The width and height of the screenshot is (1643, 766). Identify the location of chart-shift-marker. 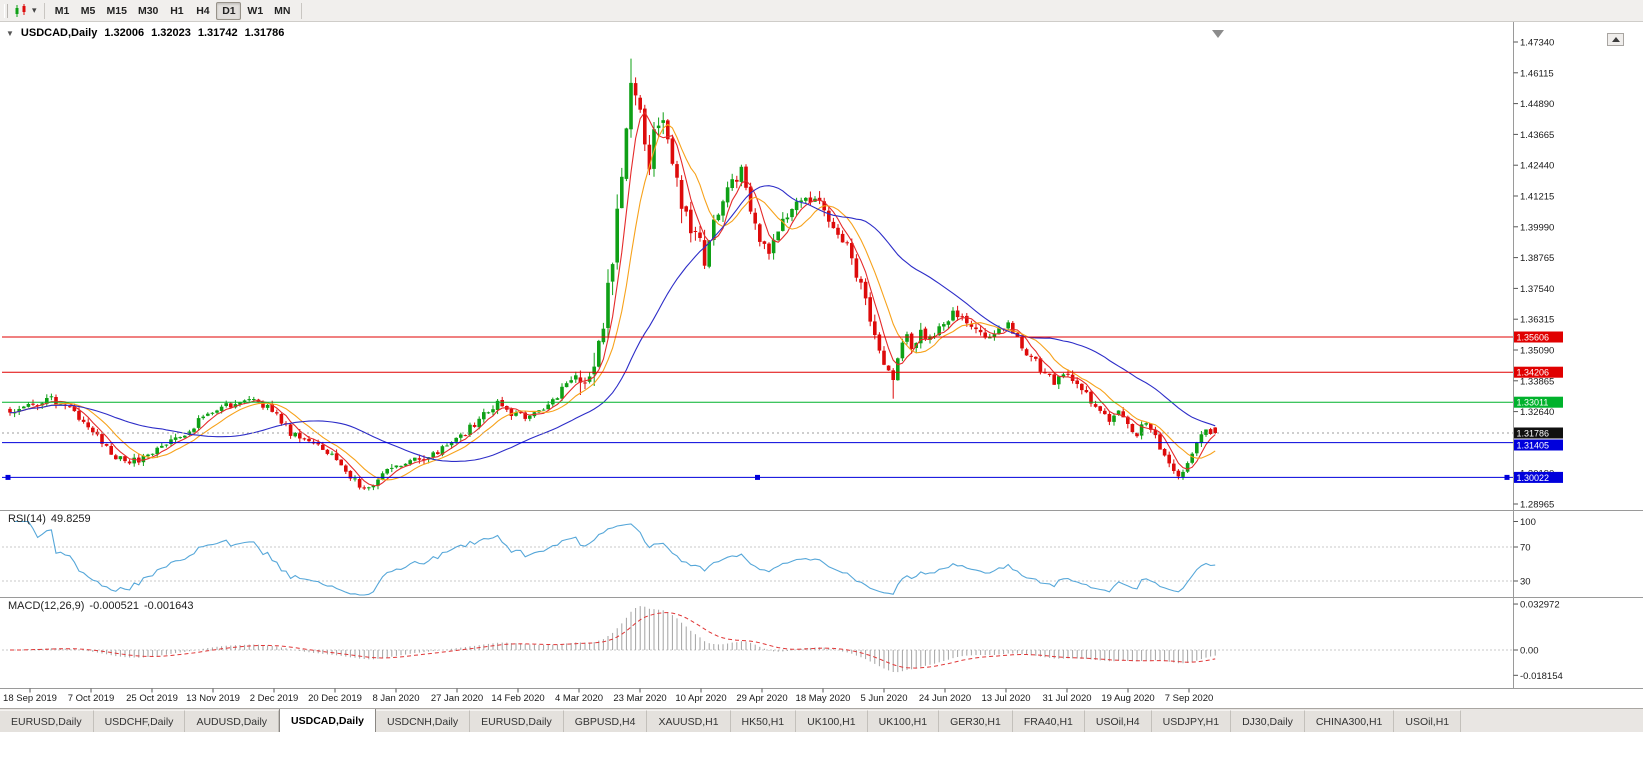
(1218, 34).